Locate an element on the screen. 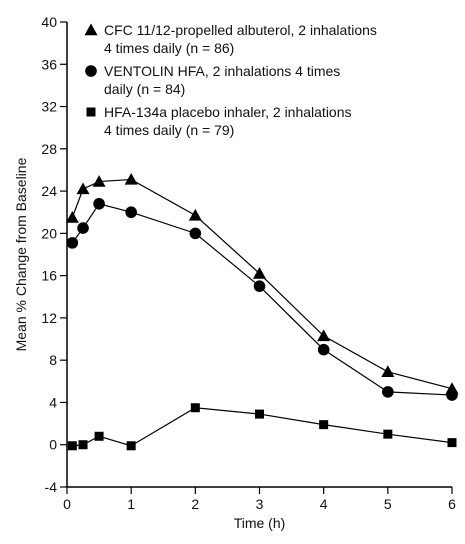  y-tick-label: 8 is located at coordinates (53, 360).